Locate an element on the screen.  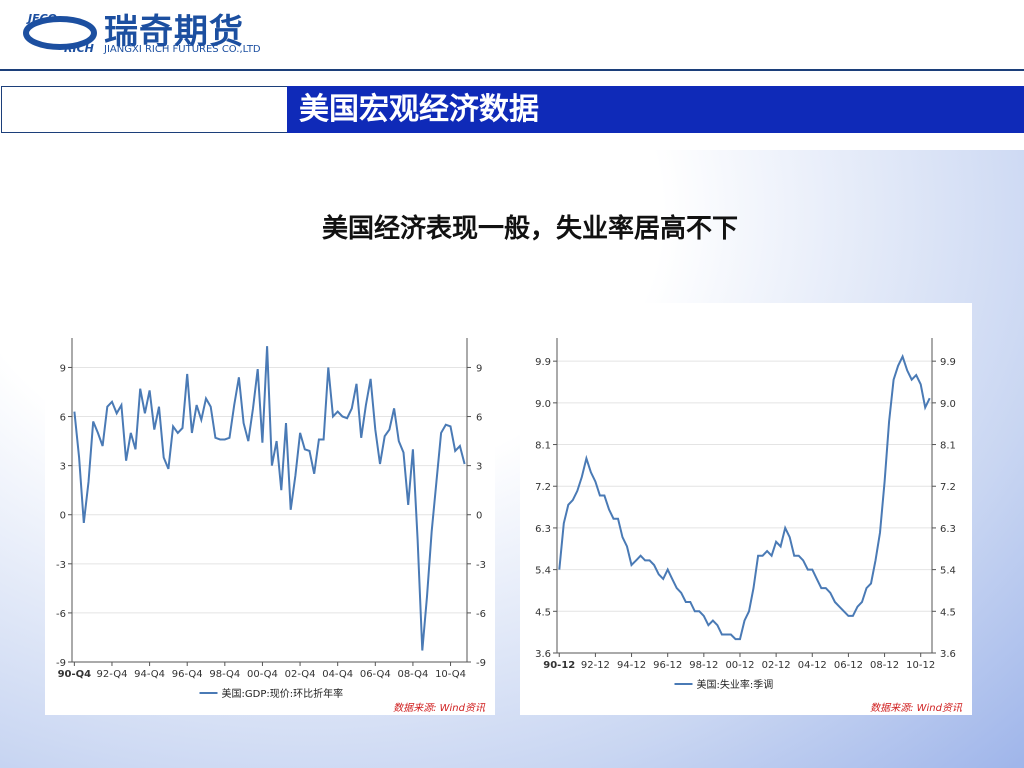
x-tick-label: 90-Q4 is located at coordinates (75, 674).